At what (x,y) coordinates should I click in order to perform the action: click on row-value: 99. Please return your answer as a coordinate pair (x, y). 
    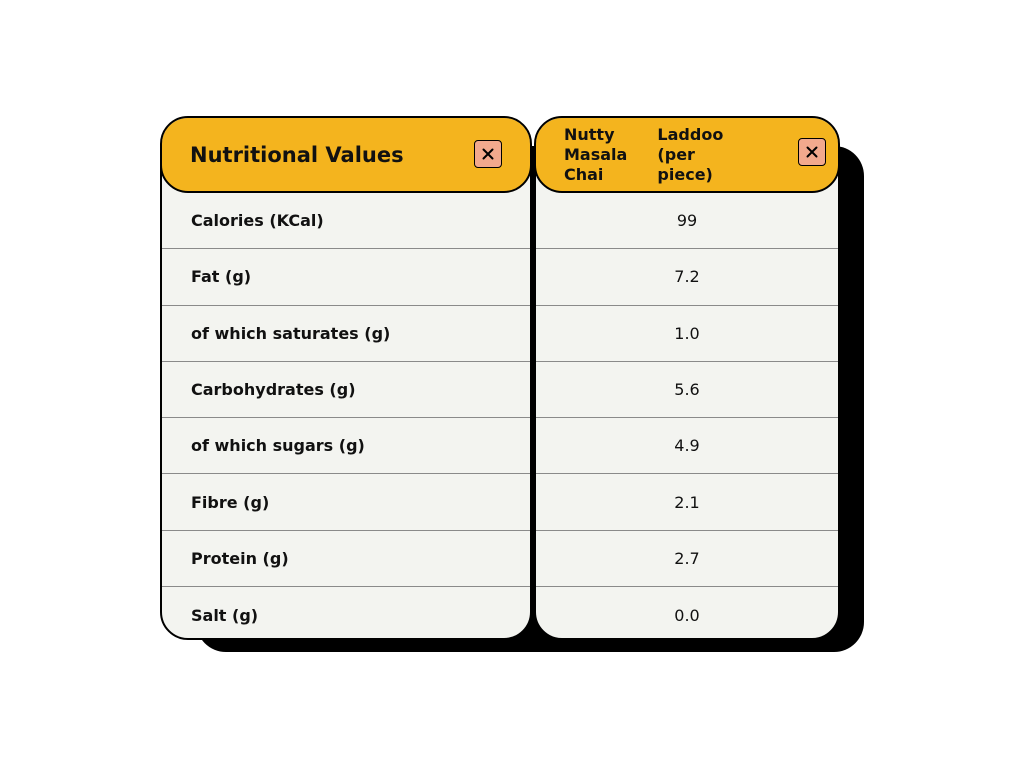
    Looking at the image, I should click on (687, 221).